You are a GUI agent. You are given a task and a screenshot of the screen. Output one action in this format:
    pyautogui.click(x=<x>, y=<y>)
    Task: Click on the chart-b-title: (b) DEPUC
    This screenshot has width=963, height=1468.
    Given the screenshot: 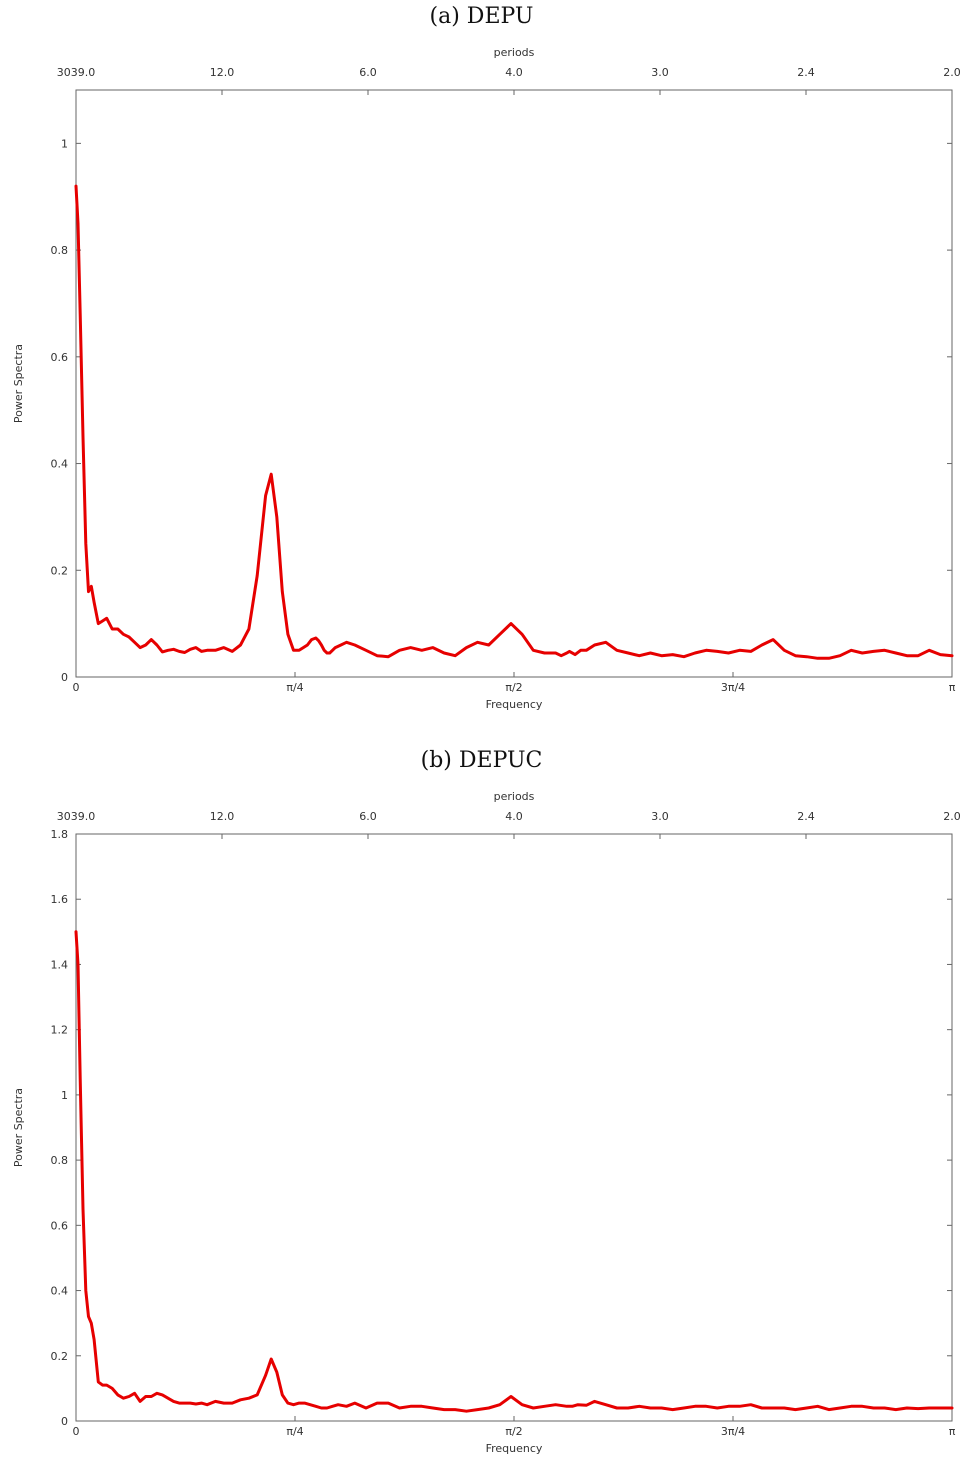 What is the action you would take?
    pyautogui.click(x=481, y=760)
    